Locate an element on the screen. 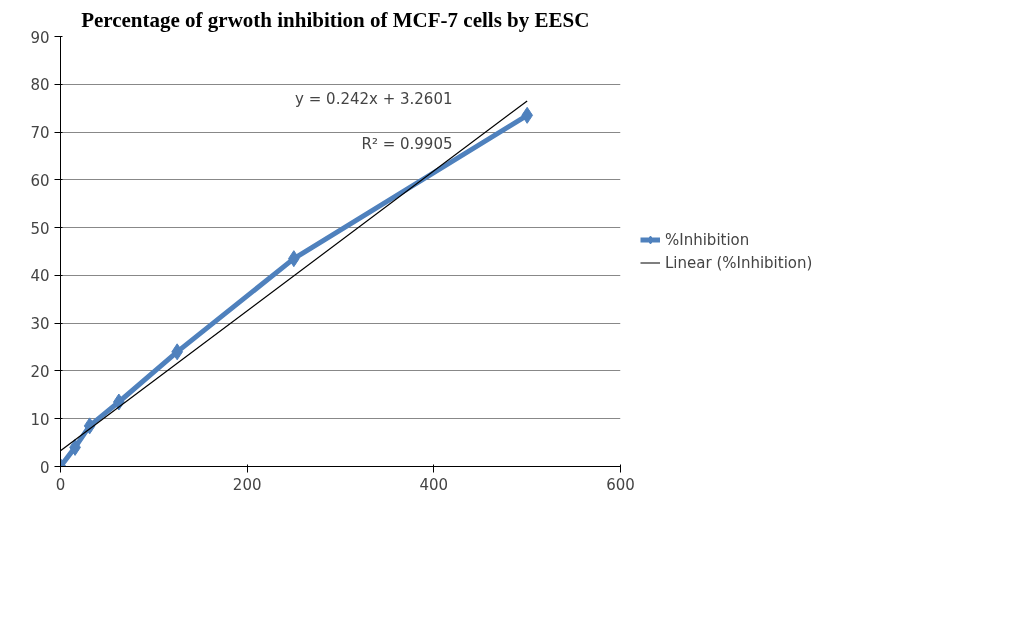 This screenshot has width=1029, height=637. chart-title: Percentage of grwoth inhibition of MCF-7 cells by EESC is located at coordinates (335, 19).